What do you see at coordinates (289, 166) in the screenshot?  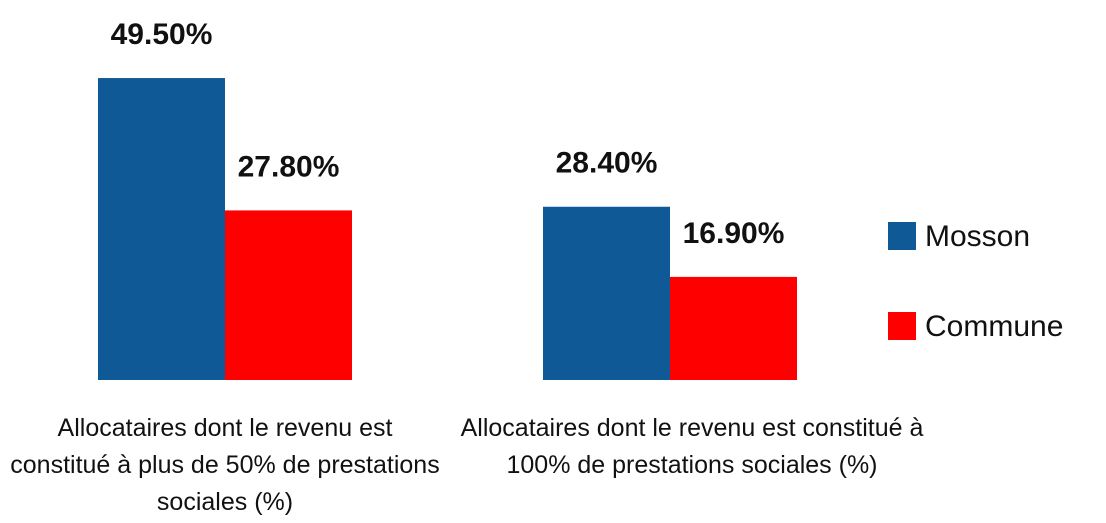 I see `value-label: 27.80%` at bounding box center [289, 166].